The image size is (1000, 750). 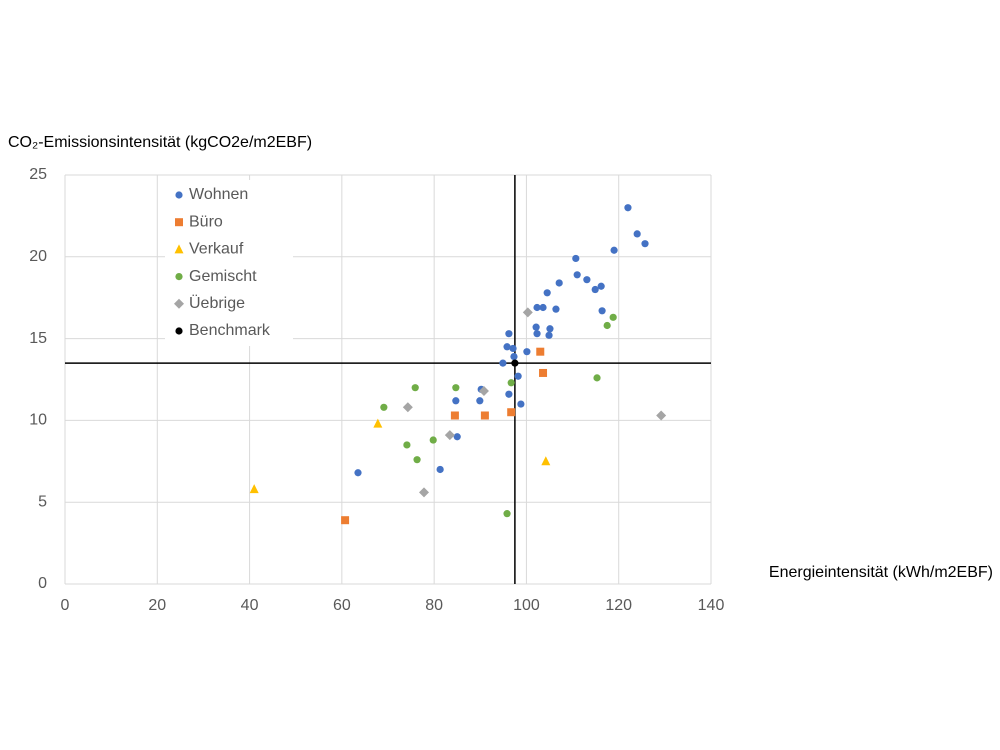 I want to click on x-axis-title: Energieintensität (kWh/m2EBF), so click(x=881, y=572).